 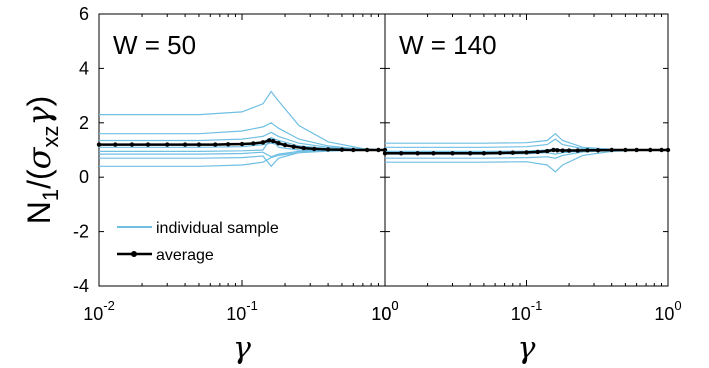 I want to click on y-tick-label: -2, so click(x=81, y=232).